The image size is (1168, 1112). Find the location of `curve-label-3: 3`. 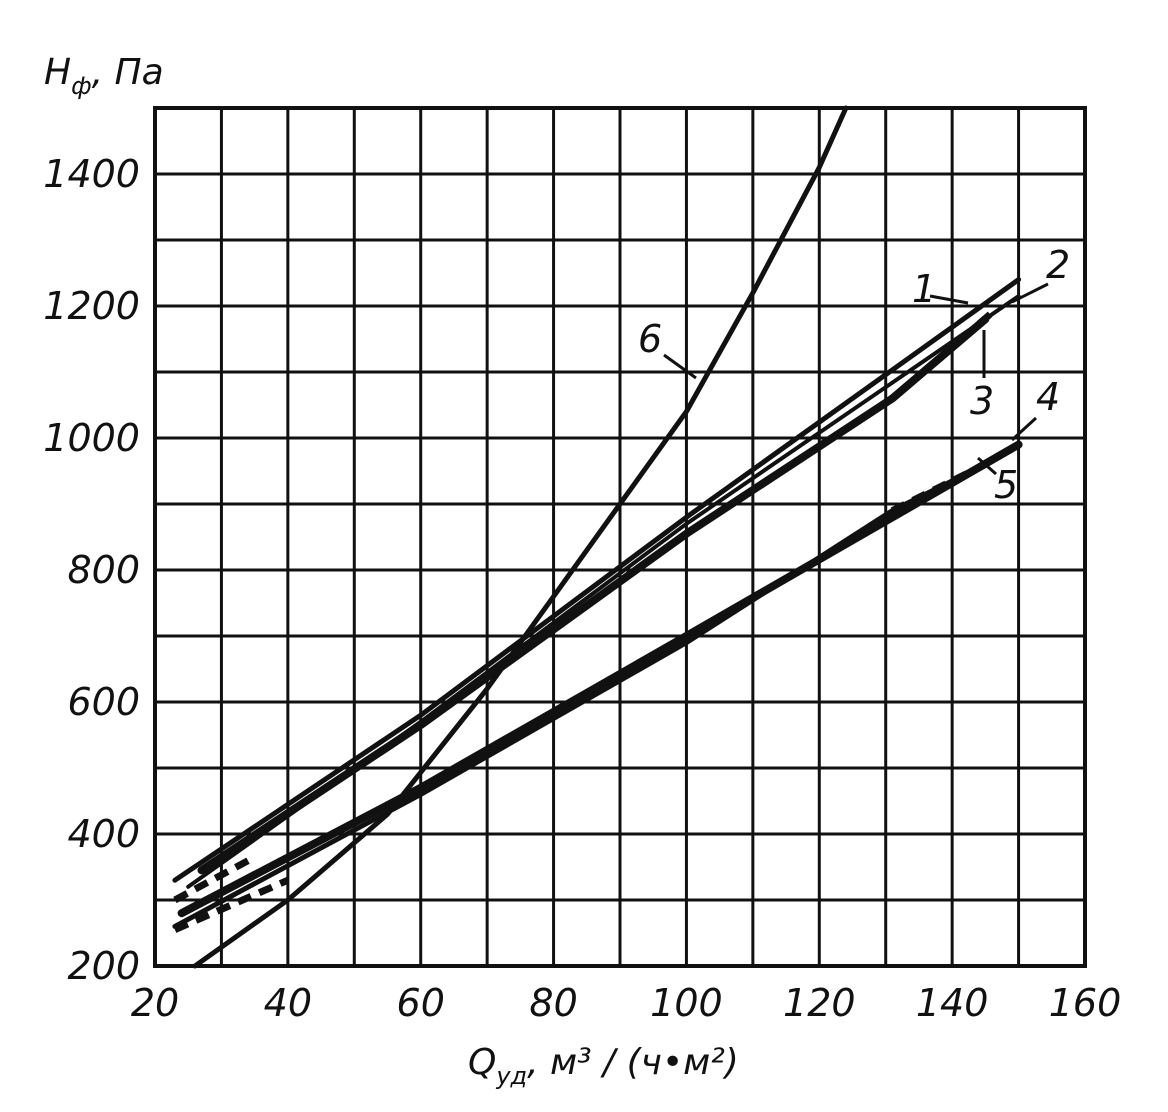

curve-label-3: 3 is located at coordinates (982, 401).